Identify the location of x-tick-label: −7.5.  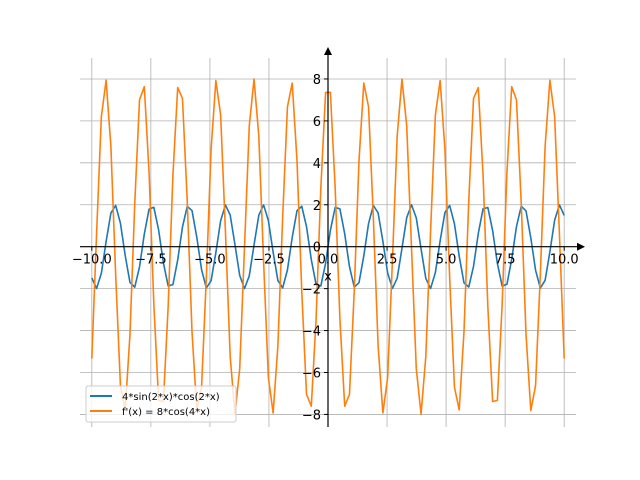
(151, 260).